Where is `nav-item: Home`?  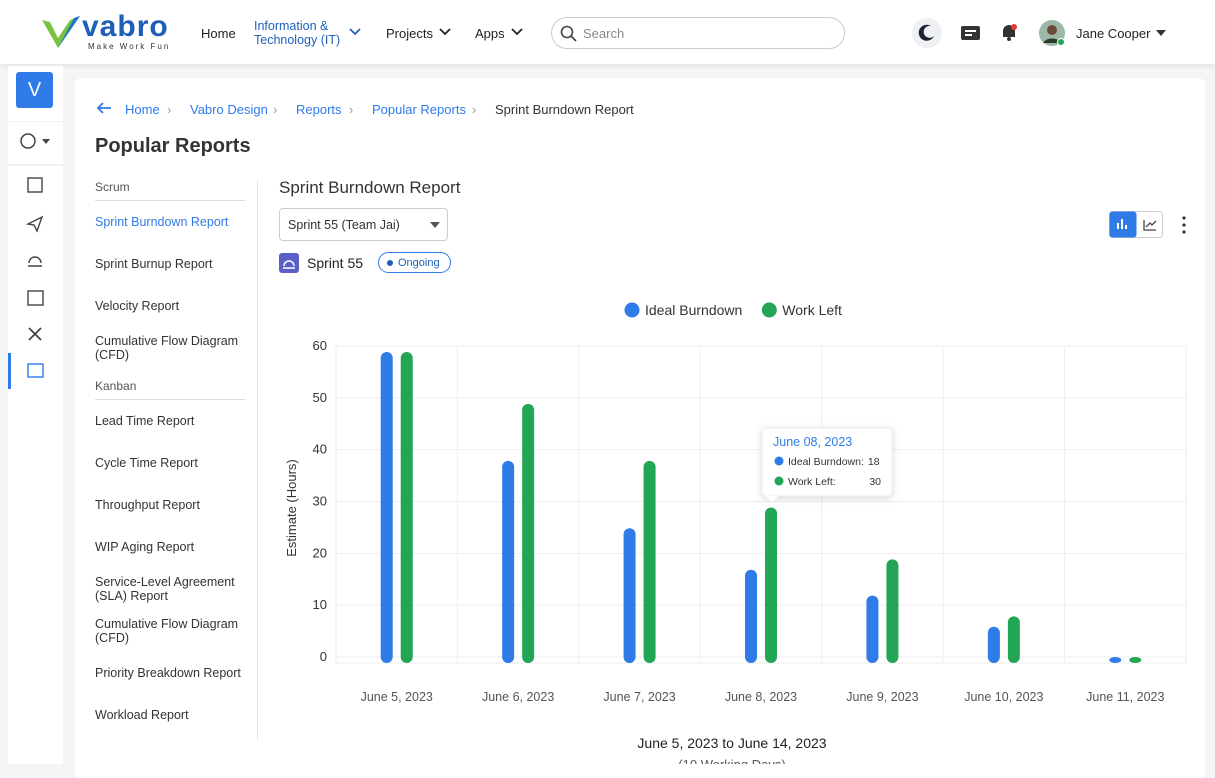
nav-item: Home is located at coordinates (218, 33).